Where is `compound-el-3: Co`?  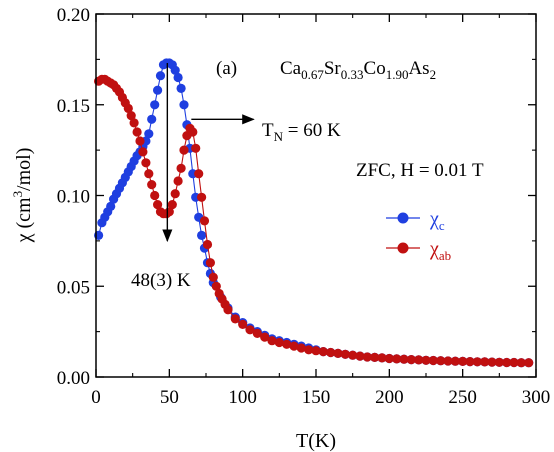
compound-el-3: Co is located at coordinates (375, 68).